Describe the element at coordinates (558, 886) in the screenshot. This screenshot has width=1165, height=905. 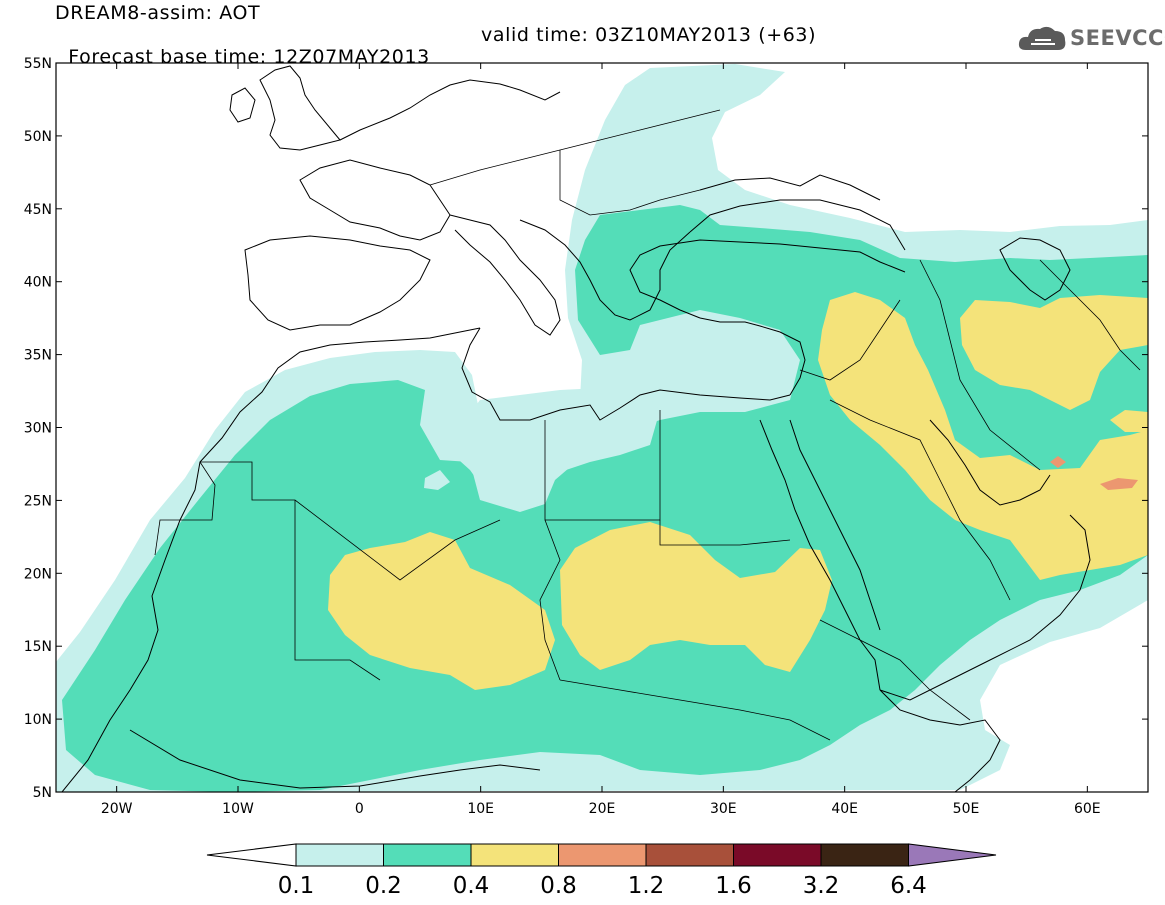
I see `colorbar-label: 0.8` at that location.